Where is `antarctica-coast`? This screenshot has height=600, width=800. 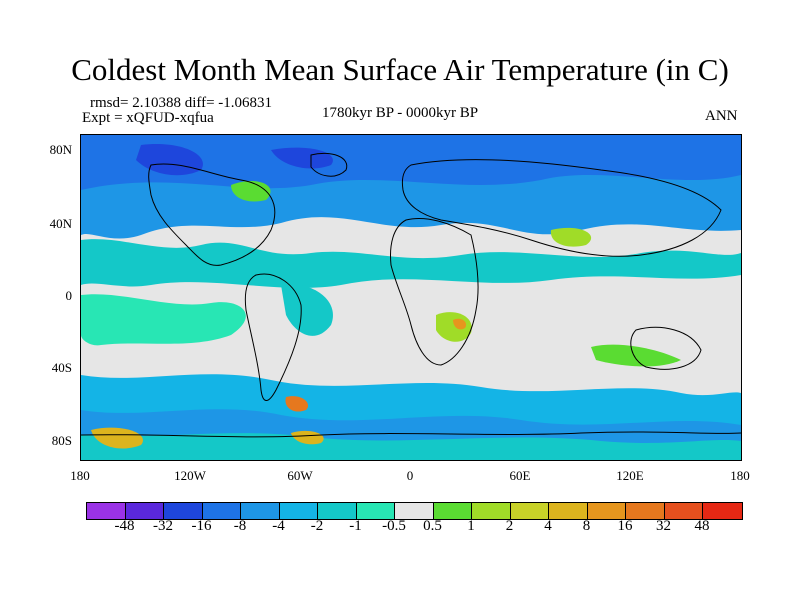 antarctica-coast is located at coordinates (411, 434).